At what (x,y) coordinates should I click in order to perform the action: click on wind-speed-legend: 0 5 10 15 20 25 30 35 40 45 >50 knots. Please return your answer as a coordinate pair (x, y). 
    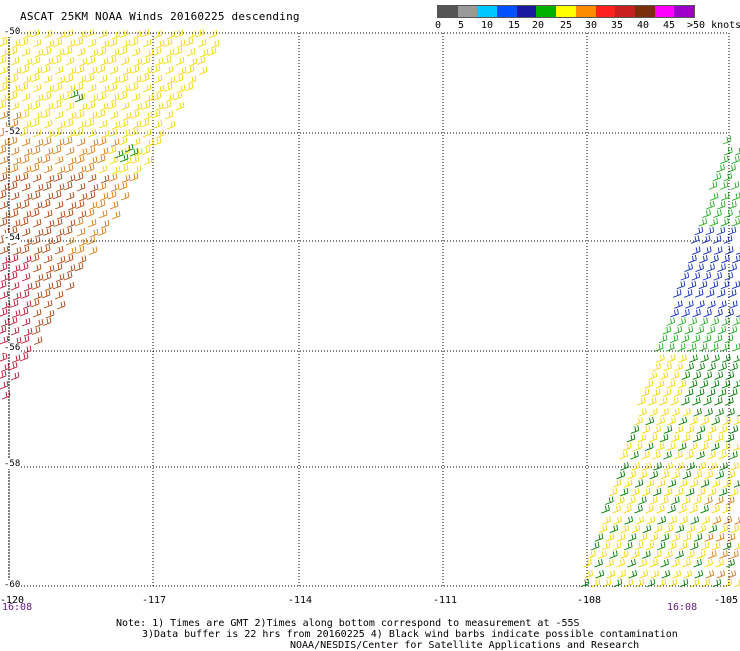
    Looking at the image, I should click on (587, 18).